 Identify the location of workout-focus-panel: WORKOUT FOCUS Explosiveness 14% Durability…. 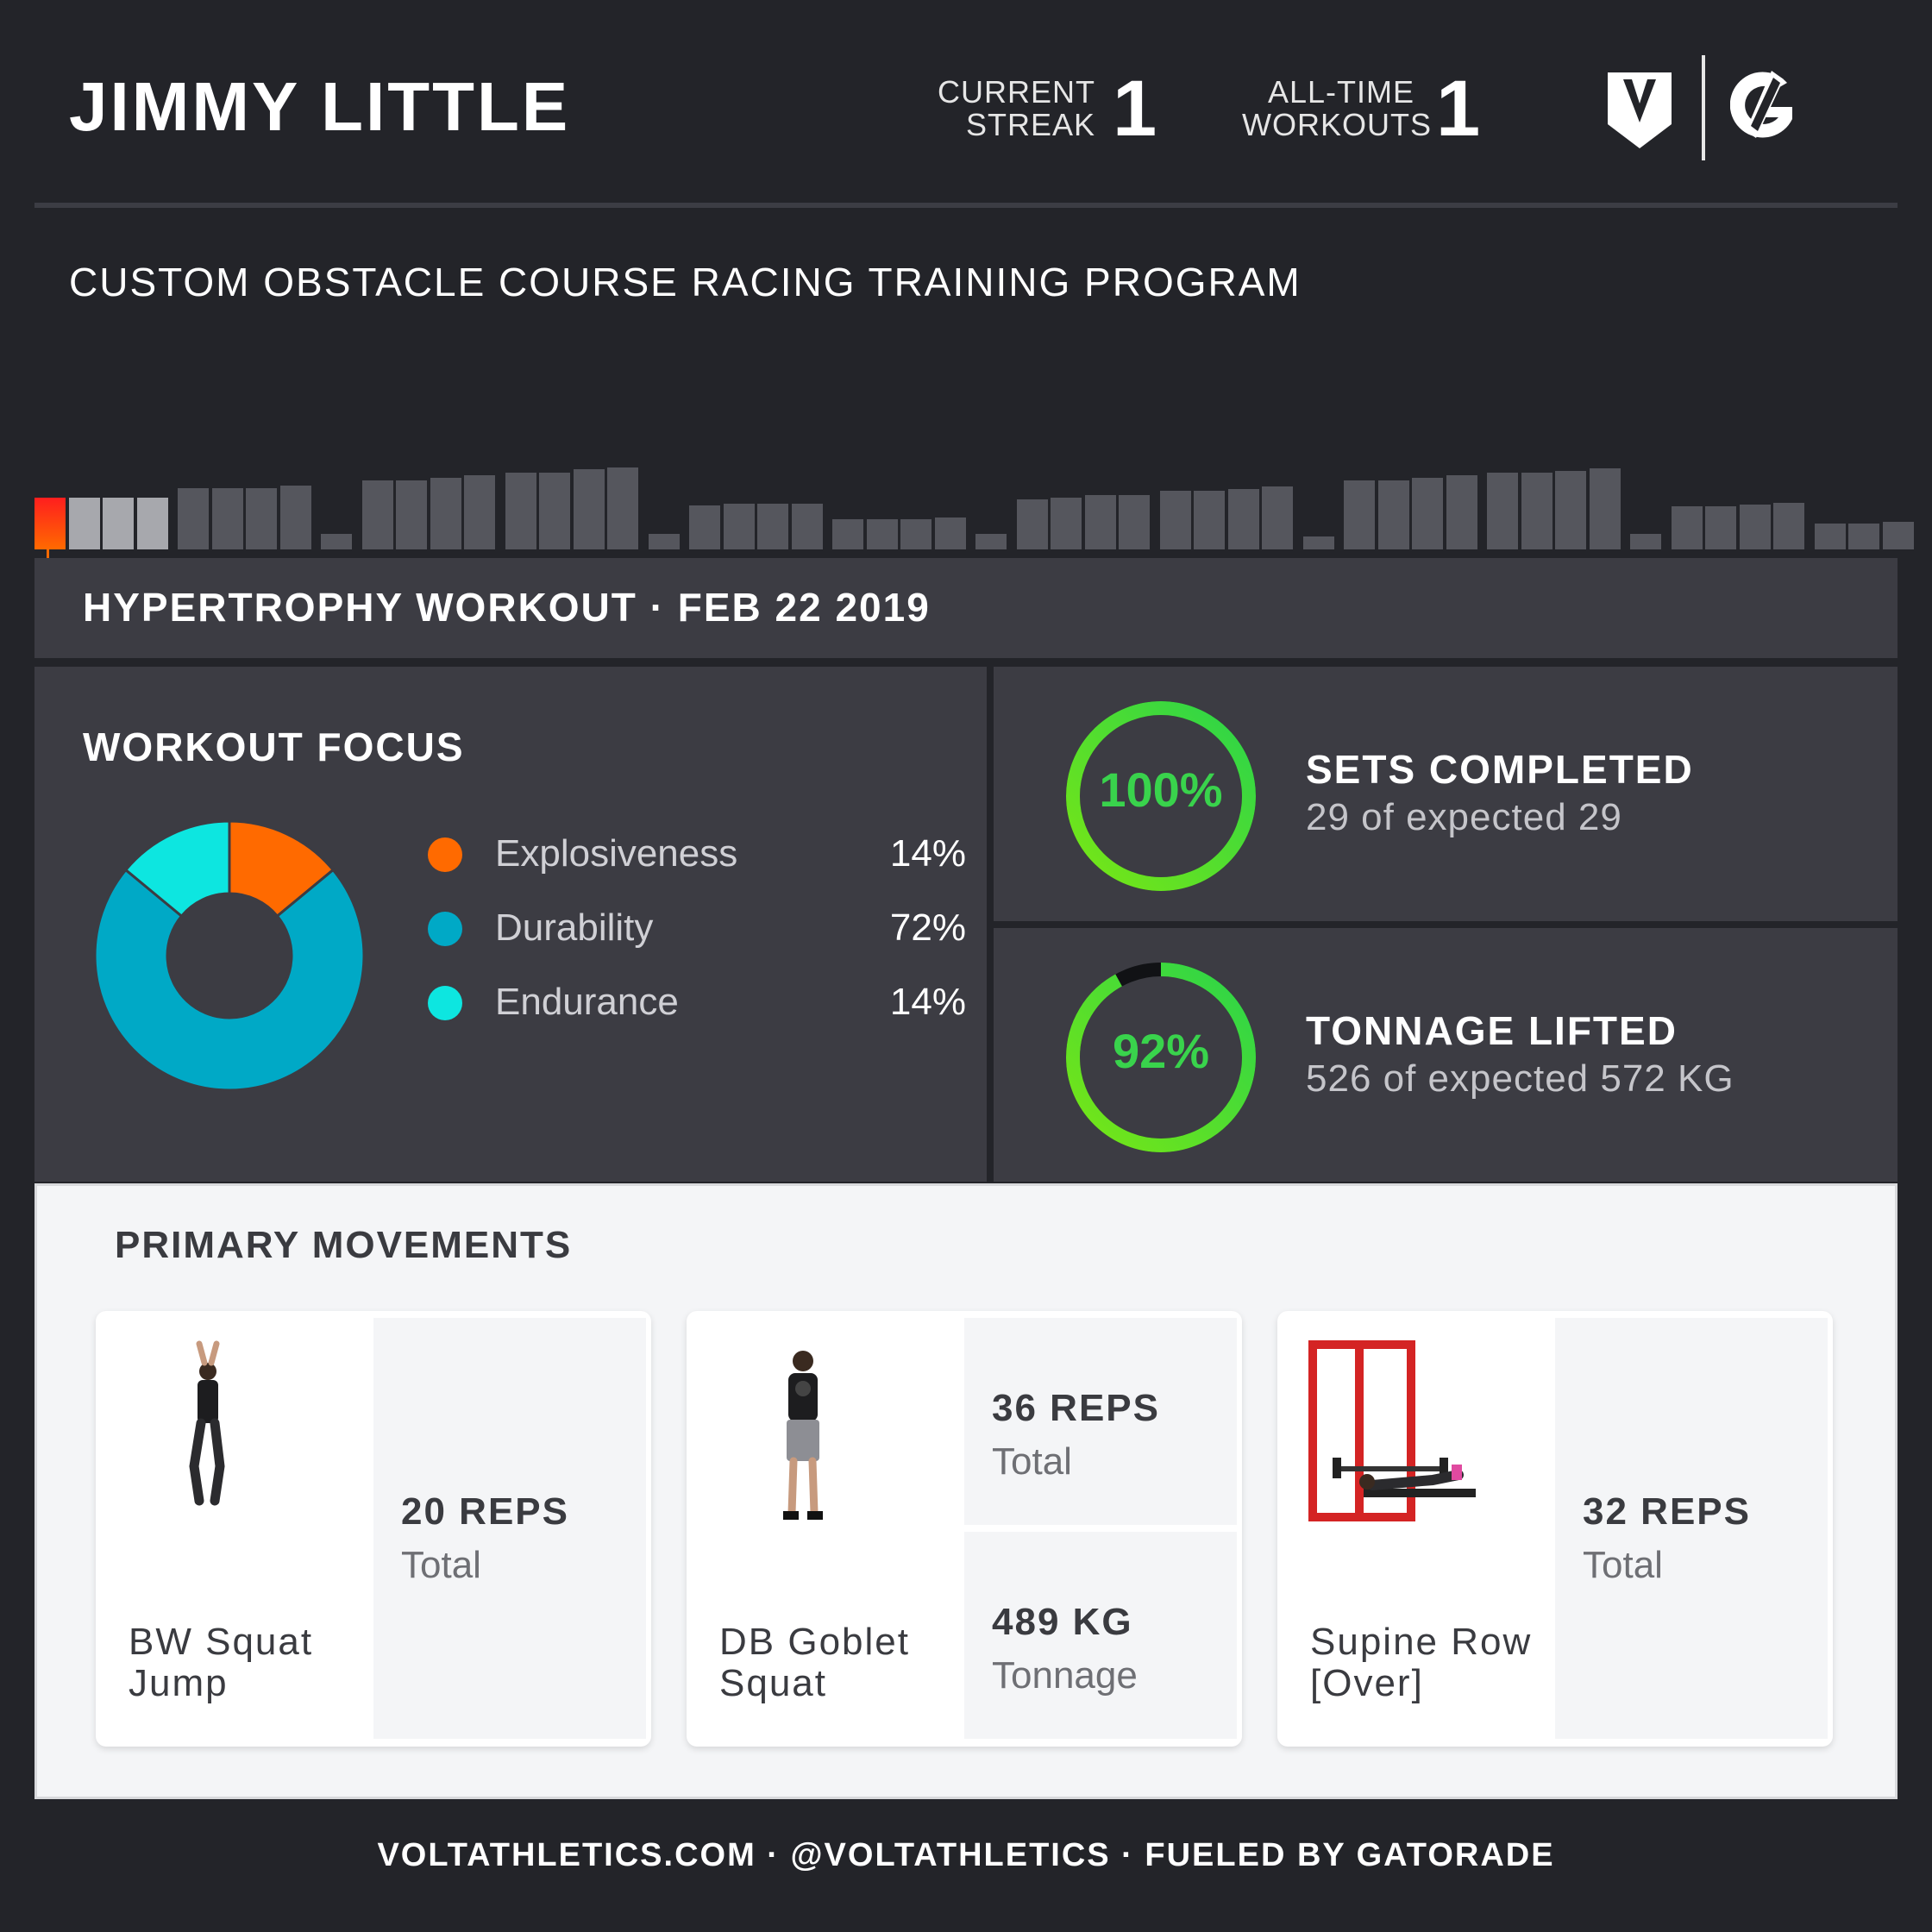
(511, 924).